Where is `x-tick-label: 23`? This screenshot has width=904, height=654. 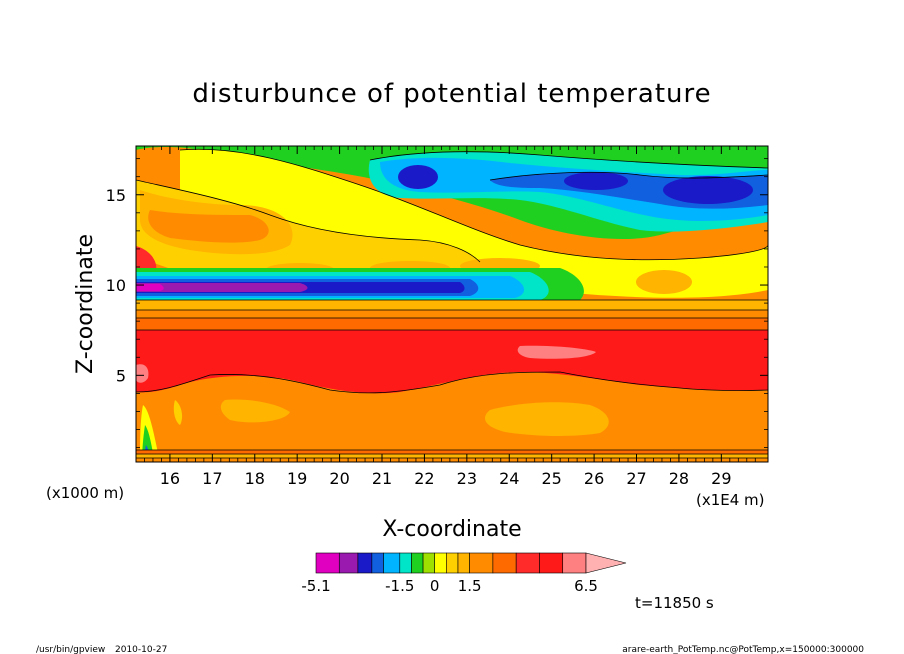 x-tick-label: 23 is located at coordinates (467, 478).